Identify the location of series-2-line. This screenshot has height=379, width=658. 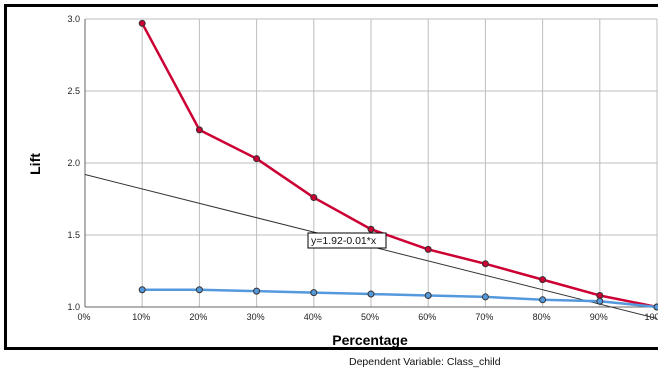
(400, 298).